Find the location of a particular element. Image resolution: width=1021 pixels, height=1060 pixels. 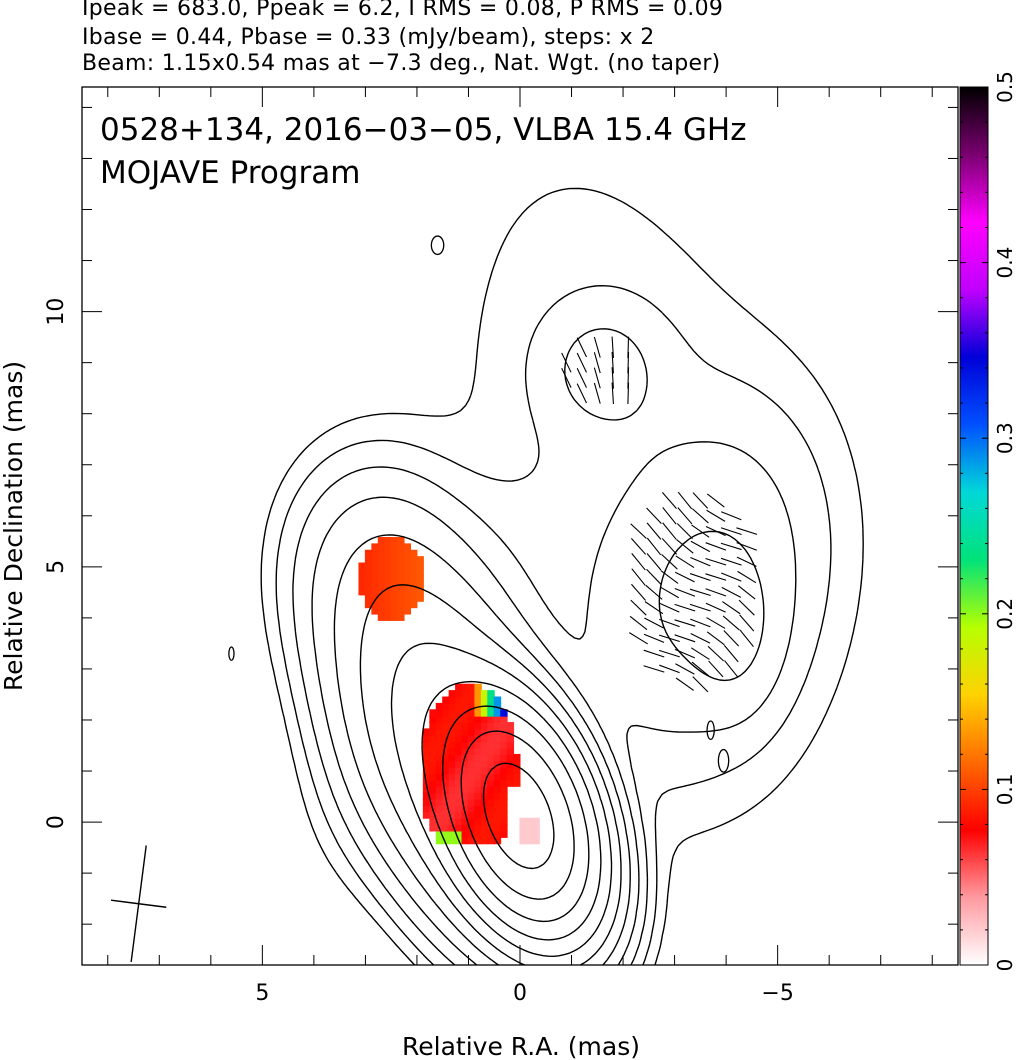

beam-minor-axis is located at coordinates (138, 903).